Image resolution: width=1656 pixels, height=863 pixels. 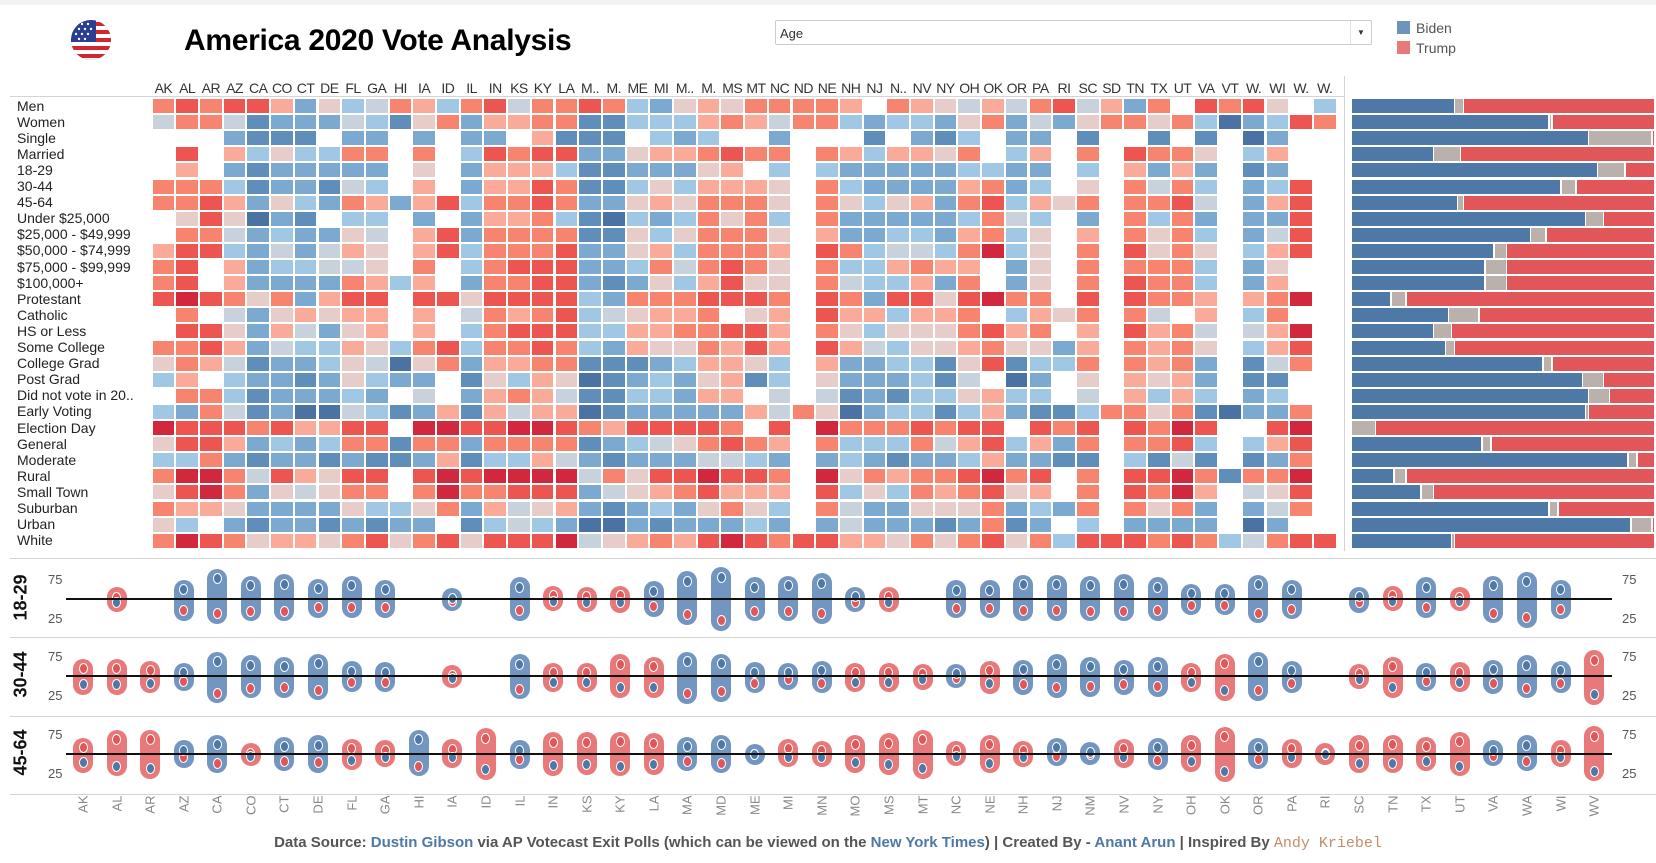 I want to click on bar-segment-trump, so click(x=1615, y=186).